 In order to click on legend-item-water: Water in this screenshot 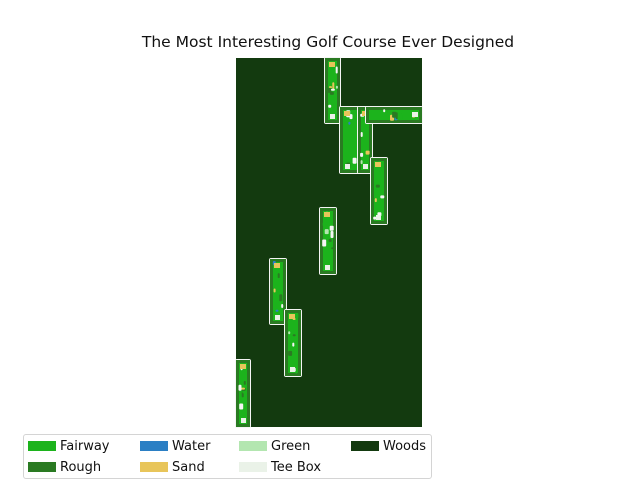, I will do `click(175, 447)`.